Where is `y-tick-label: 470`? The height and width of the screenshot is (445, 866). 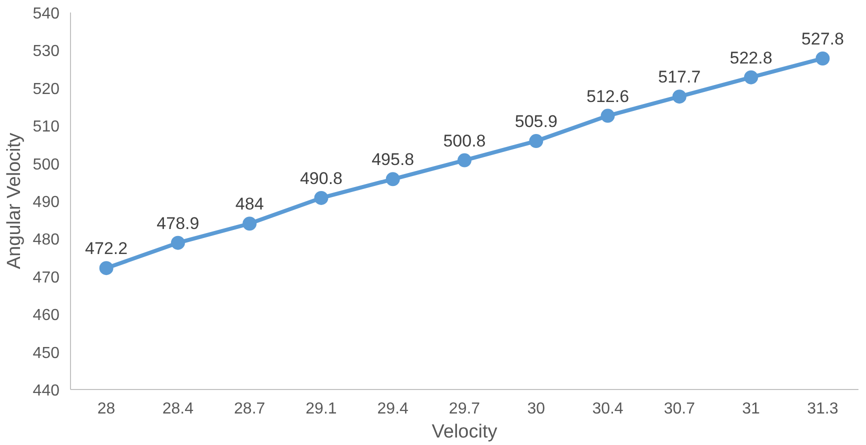
y-tick-label: 470 is located at coordinates (46, 277).